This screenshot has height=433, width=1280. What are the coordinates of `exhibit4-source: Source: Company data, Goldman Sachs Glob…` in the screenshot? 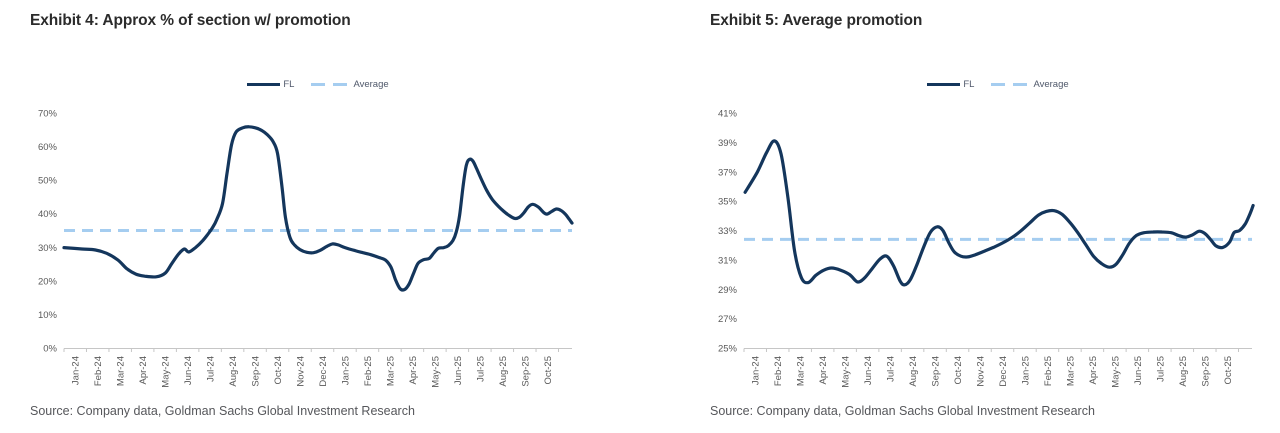 It's located at (222, 411).